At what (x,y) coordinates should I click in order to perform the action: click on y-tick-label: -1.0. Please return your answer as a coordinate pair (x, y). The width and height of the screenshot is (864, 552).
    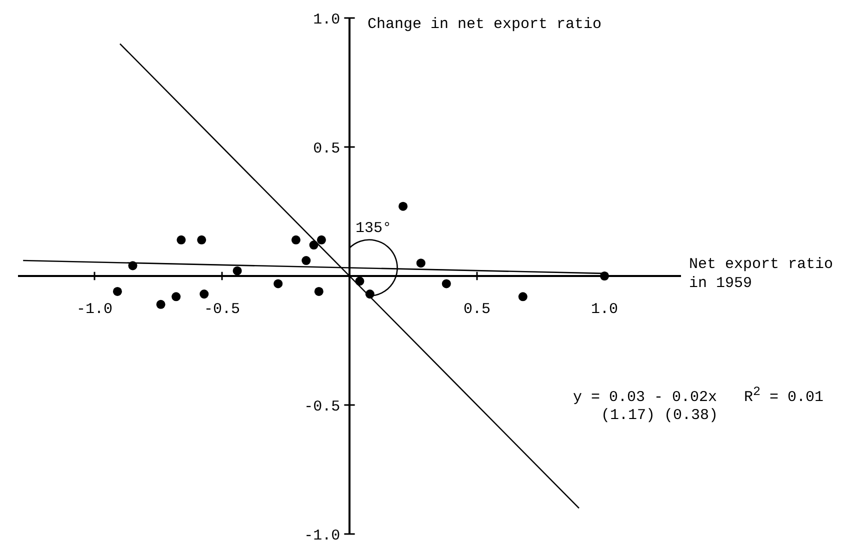
    Looking at the image, I should click on (322, 535).